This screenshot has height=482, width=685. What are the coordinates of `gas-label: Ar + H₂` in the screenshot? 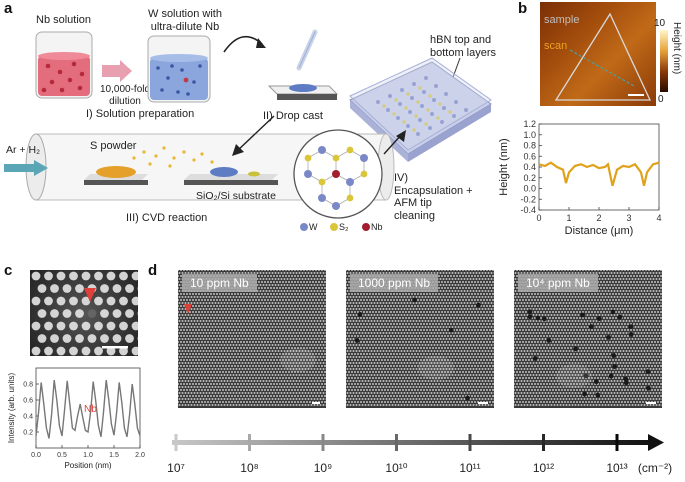 It's located at (23, 150).